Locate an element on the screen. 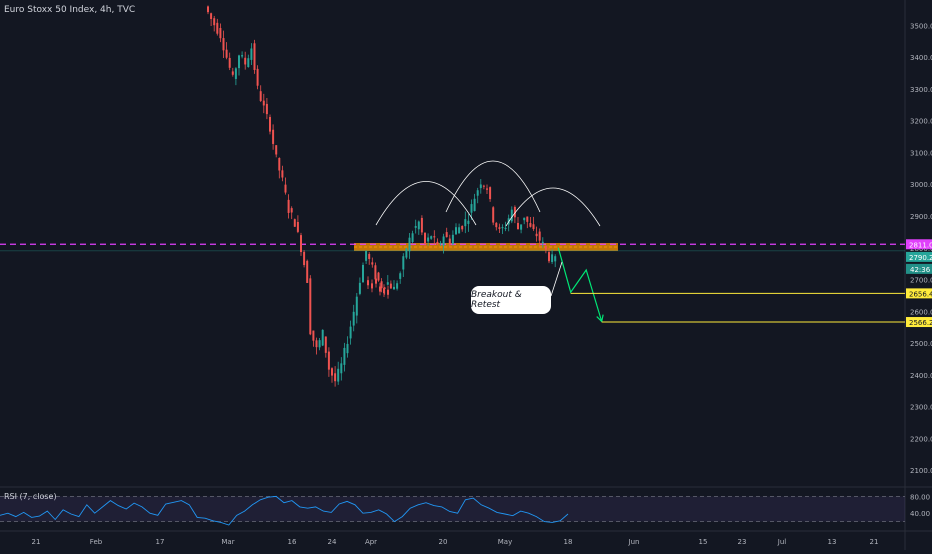 The height and width of the screenshot is (554, 932). time-tick-label: Mar is located at coordinates (227, 542).